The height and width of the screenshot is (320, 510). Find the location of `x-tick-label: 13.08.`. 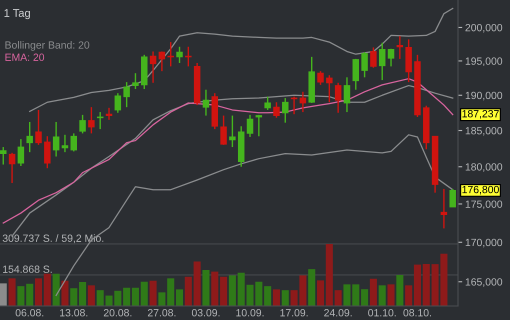

x-tick-label: 13.08. is located at coordinates (74, 312).